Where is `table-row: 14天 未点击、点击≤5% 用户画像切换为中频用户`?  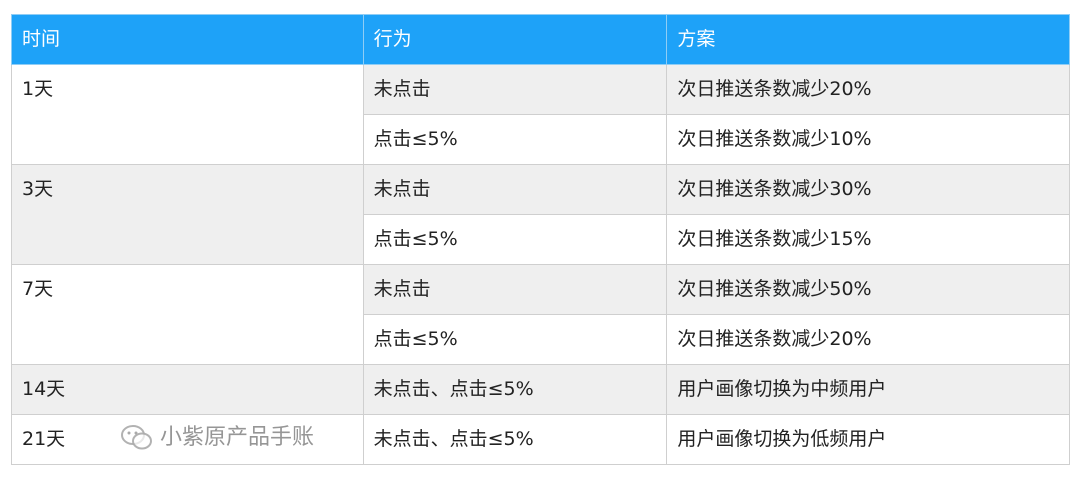
table-row: 14天 未点击、点击≤5% 用户画像切换为中频用户 is located at coordinates (540, 389).